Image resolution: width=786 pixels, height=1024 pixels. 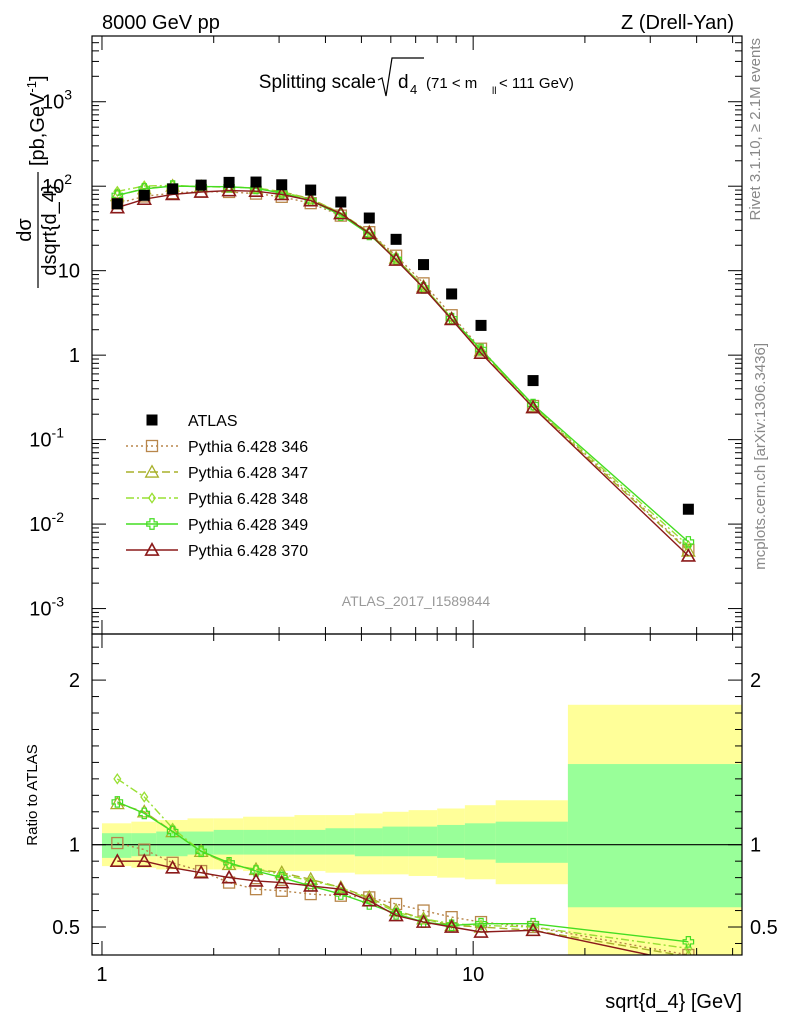 I want to click on ratio-pythia-6.428-370, so click(x=381, y=904).